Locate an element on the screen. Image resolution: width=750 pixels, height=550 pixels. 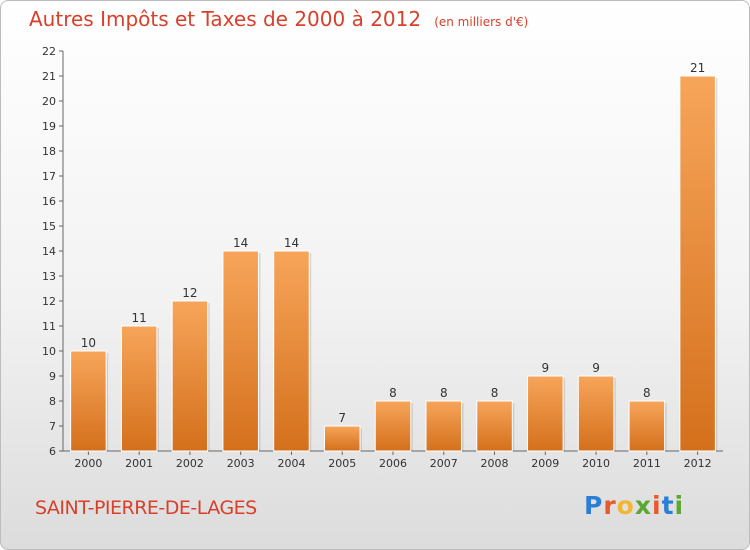
y-tick-label: 18 is located at coordinates (49, 151).